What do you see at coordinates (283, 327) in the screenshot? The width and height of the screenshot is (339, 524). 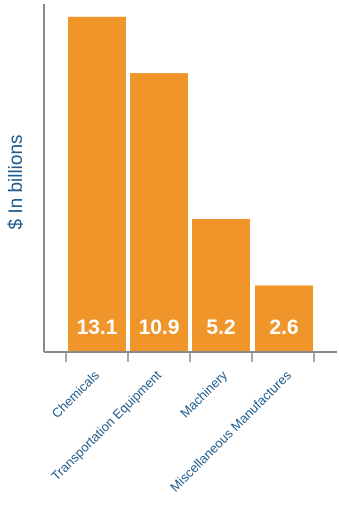 I see `data-label-3: 2.6` at bounding box center [283, 327].